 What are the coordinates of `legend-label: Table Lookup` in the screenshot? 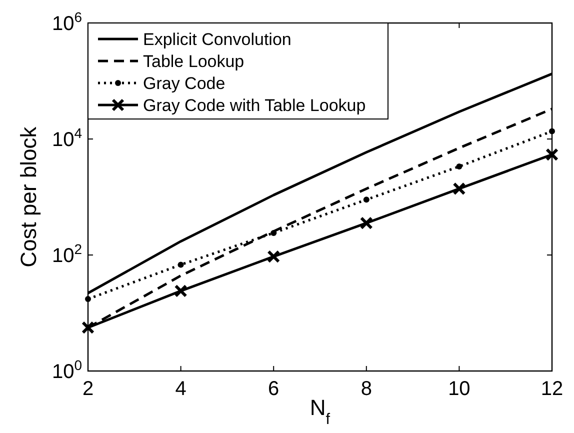 It's located at (193, 61).